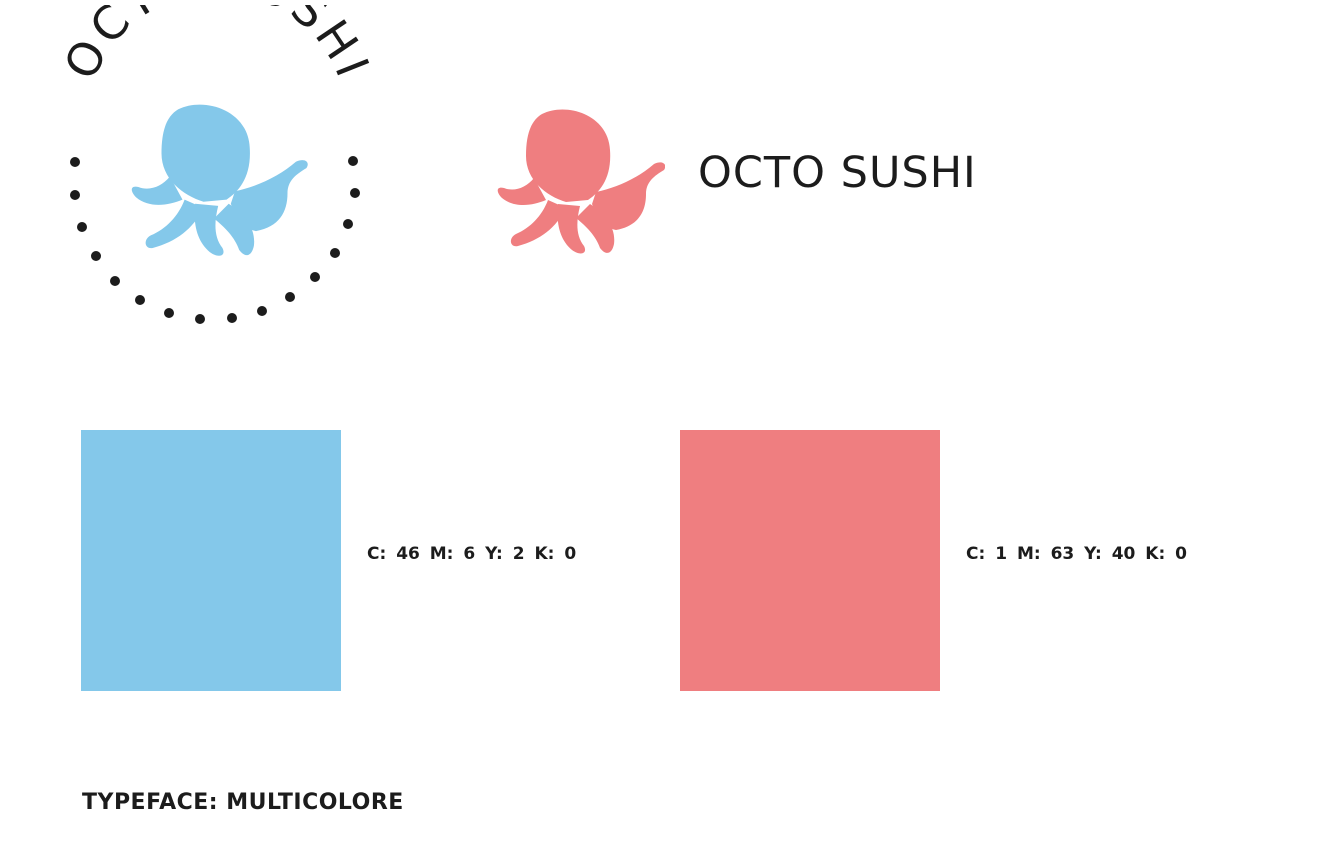 The image size is (1342, 848). I want to click on badge-logo: OCTO SUSHI, so click(215, 170).